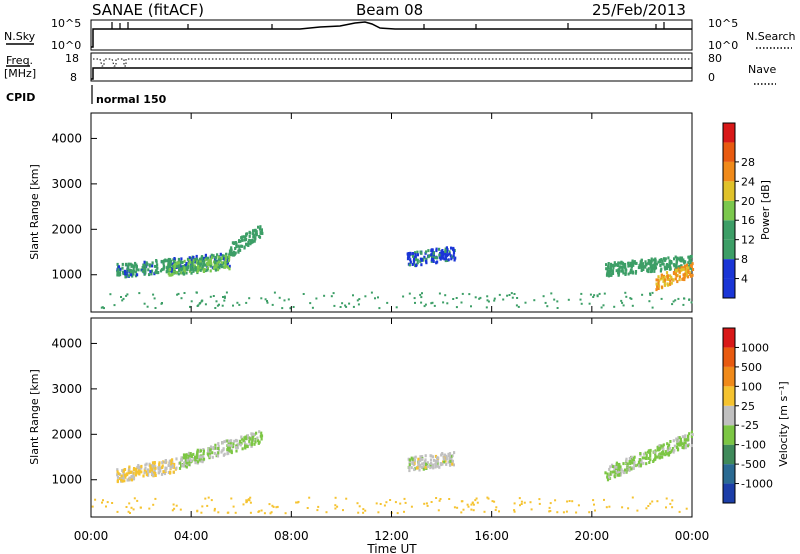  I want to click on velocity-ytick-label: 3000, so click(66, 389).